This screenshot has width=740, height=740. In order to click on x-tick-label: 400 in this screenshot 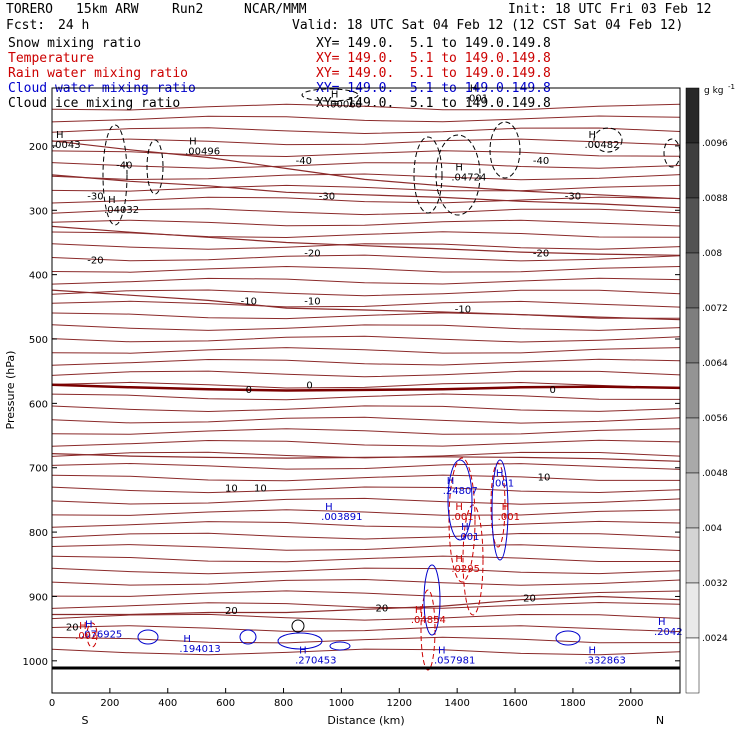, I will do `click(167, 703)`.